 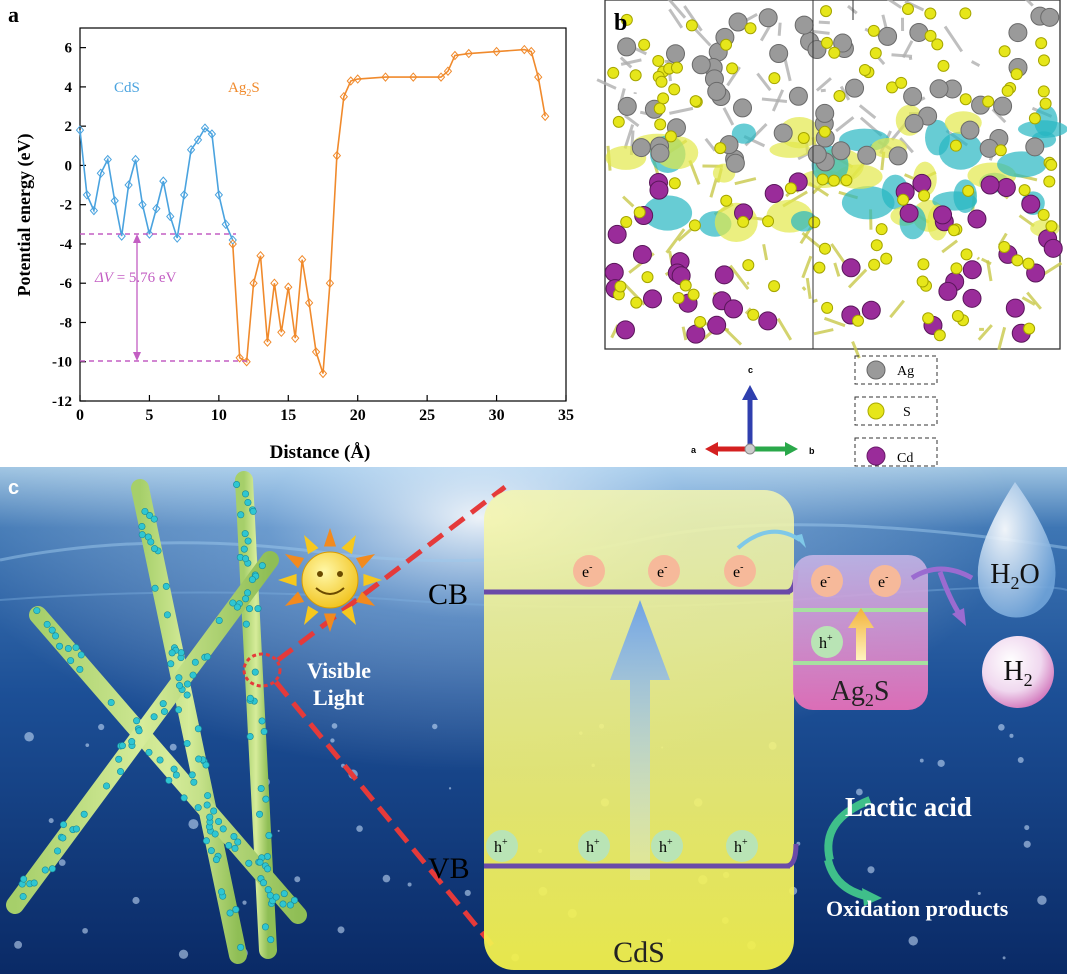 I want to click on x-tick-label: 0, so click(x=80, y=415).